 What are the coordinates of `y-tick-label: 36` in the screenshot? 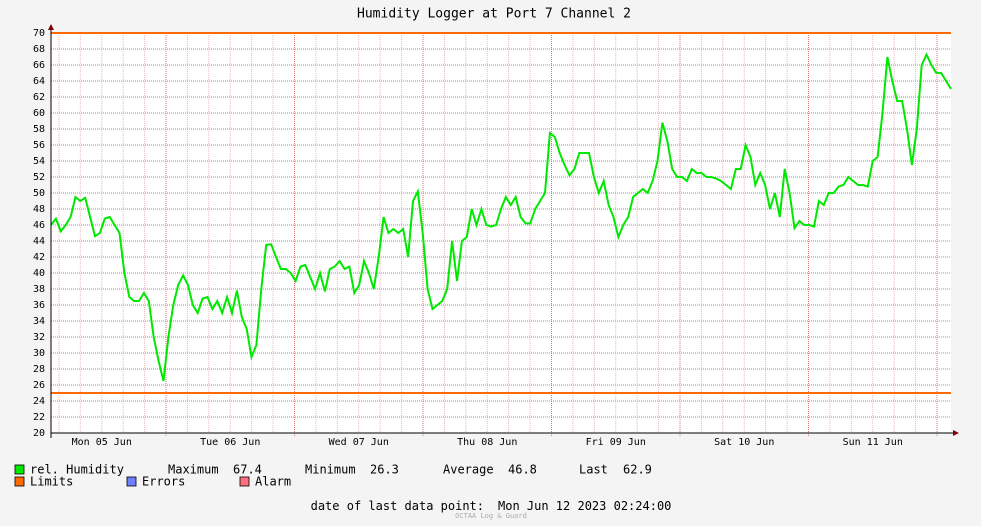 It's located at (39, 305).